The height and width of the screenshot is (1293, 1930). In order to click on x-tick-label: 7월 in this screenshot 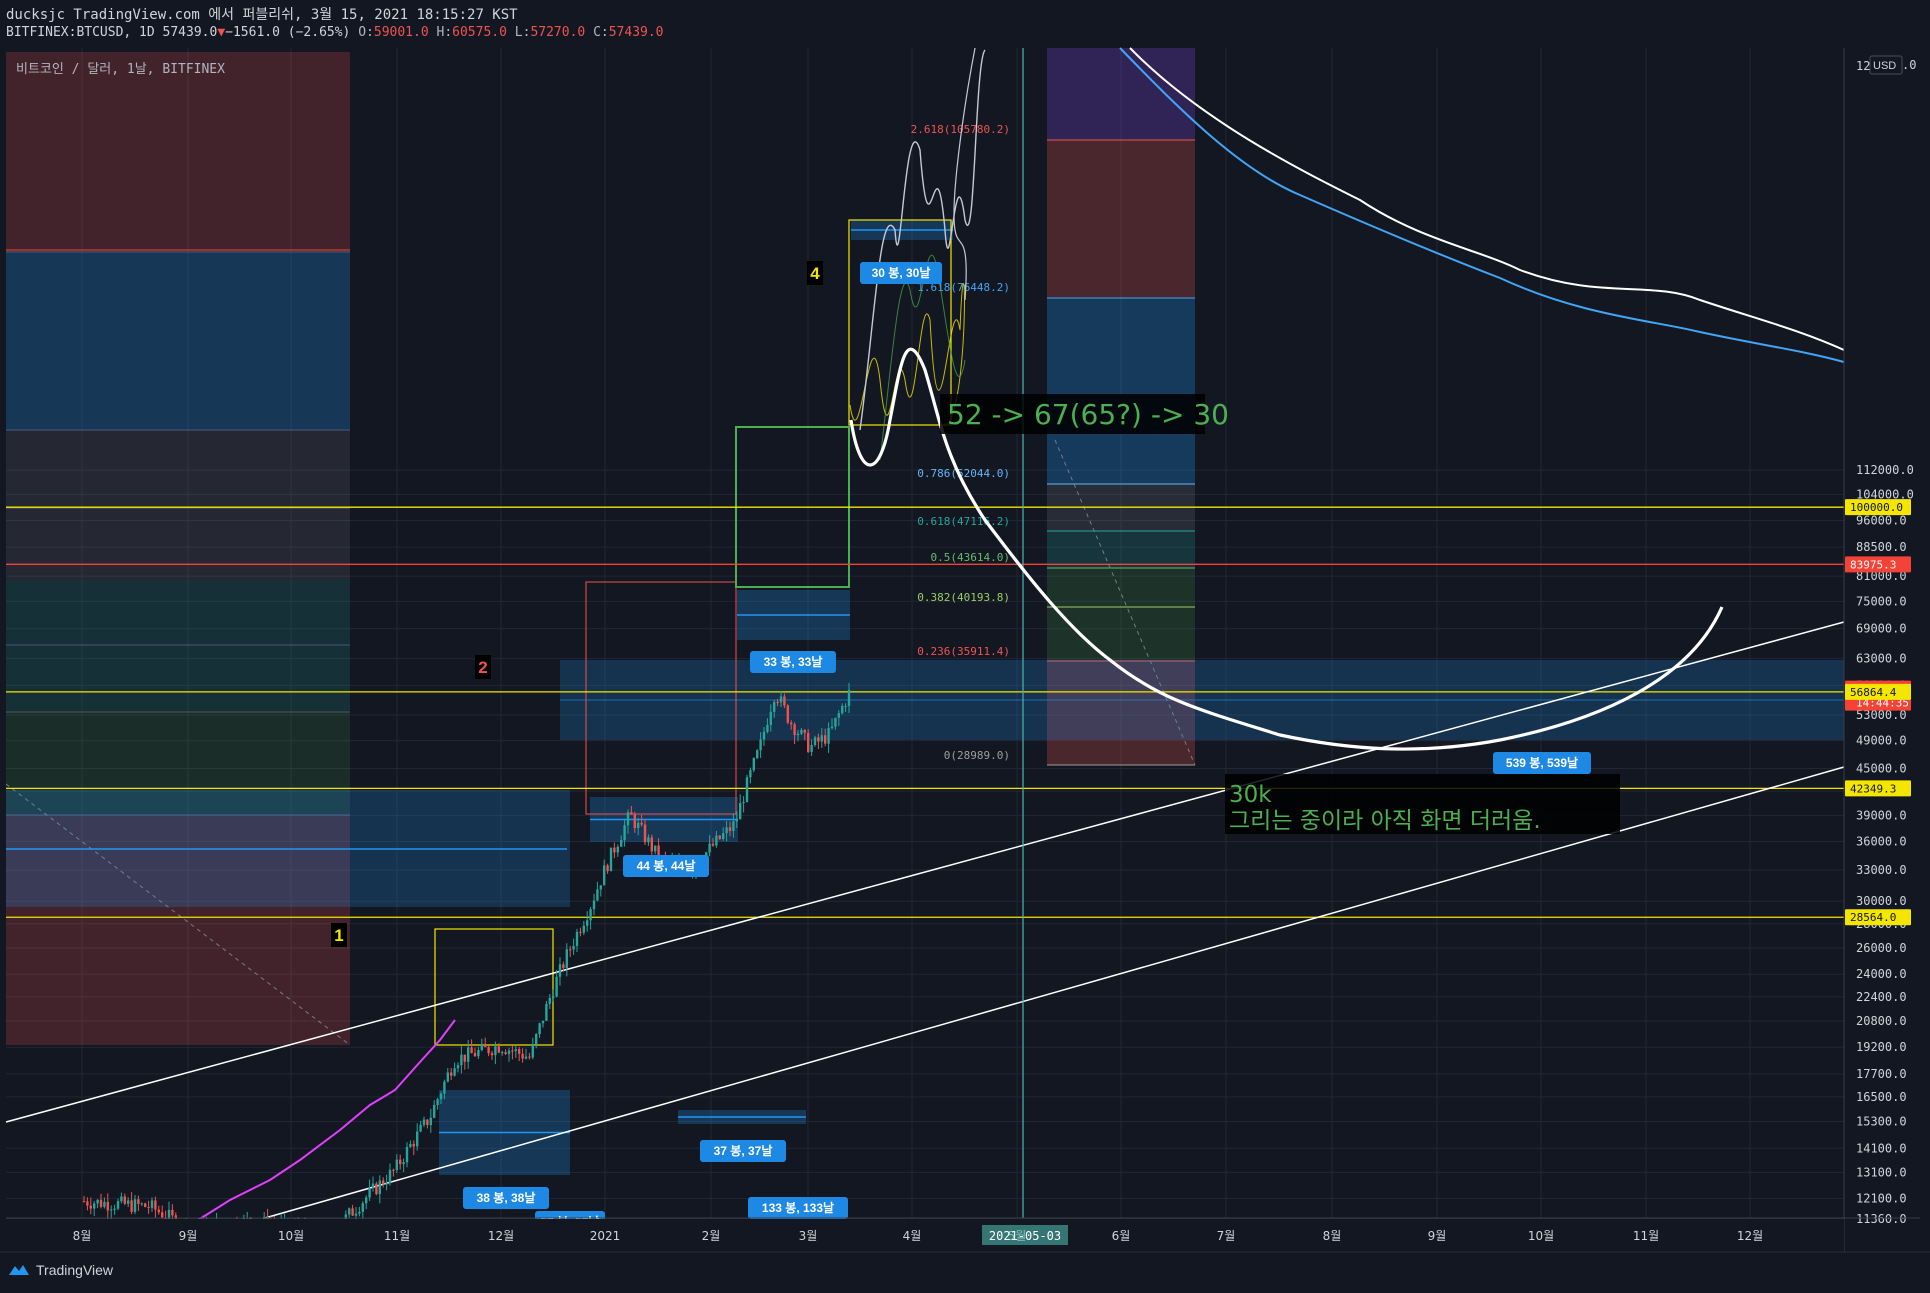, I will do `click(1226, 1236)`.